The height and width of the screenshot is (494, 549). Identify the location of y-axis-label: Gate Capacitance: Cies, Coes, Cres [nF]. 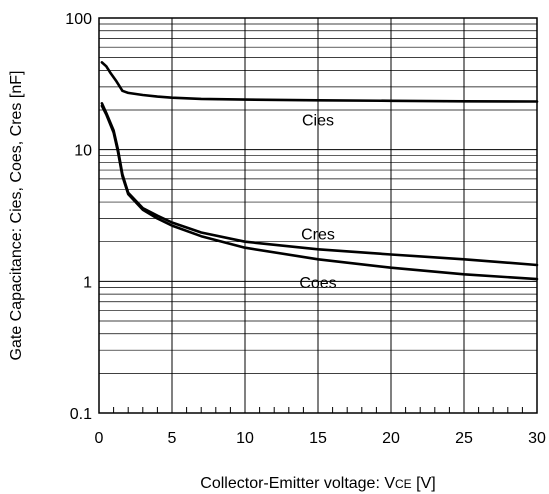
(16, 216).